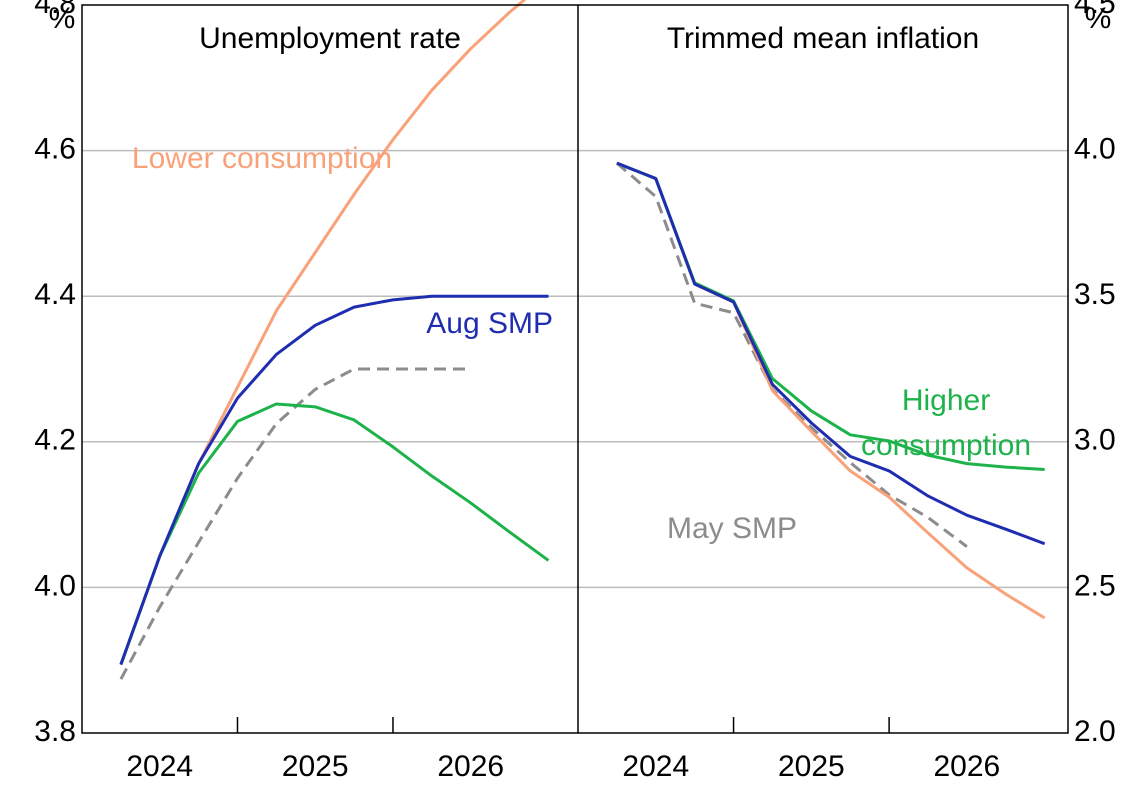 The image size is (1142, 788). Describe the element at coordinates (732, 528) in the screenshot. I see `series-label: May SMP` at that location.